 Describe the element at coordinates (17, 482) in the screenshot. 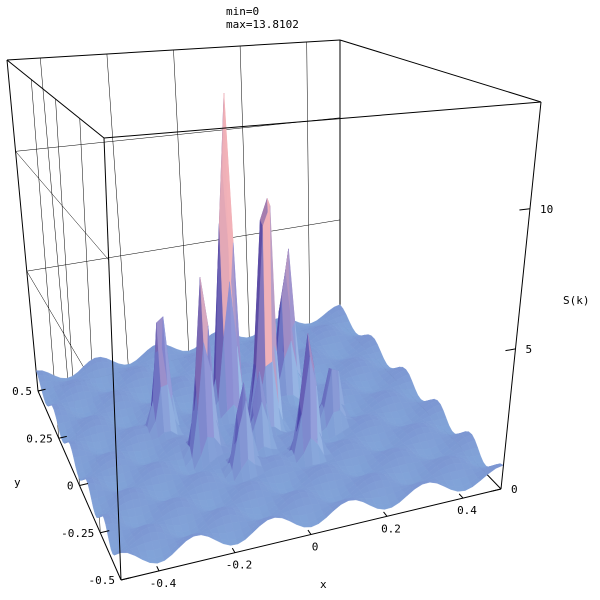

I see `y-axis-label: y` at that location.